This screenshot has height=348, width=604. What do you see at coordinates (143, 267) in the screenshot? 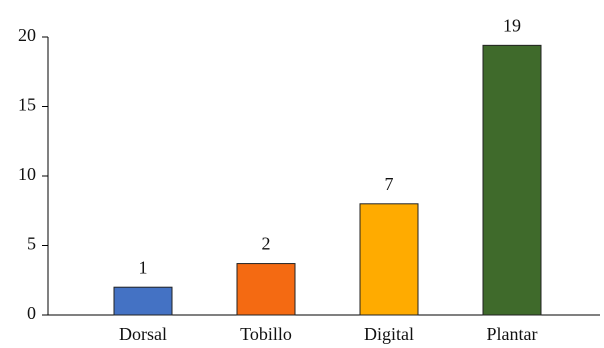
I see `bar-label: 1` at bounding box center [143, 267].